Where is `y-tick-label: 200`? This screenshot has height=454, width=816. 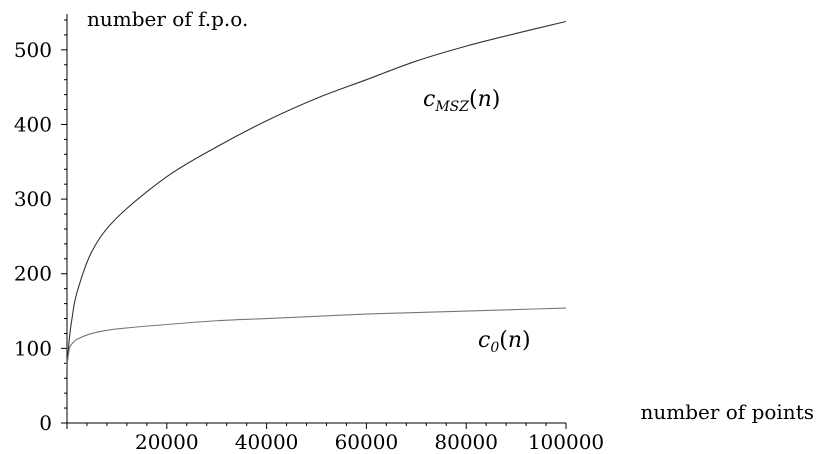
y-tick-label: 200 is located at coordinates (33, 274).